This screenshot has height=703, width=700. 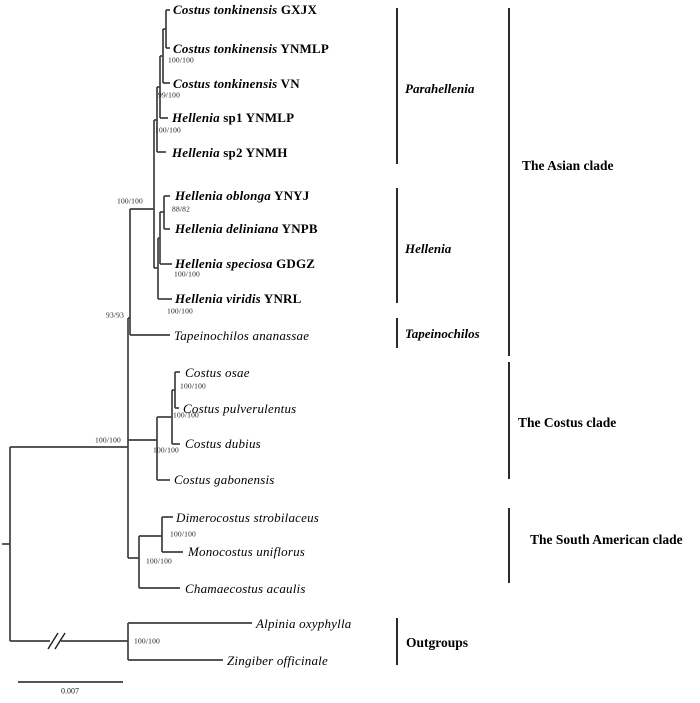 I want to click on taxon-label: Costus dubius, so click(x=223, y=444).